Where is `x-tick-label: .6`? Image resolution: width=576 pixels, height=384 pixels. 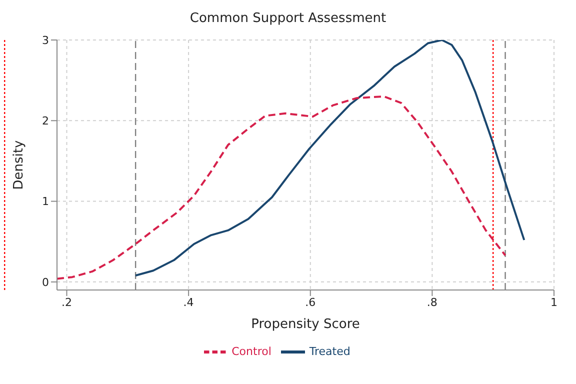 x-tick-label: .6 is located at coordinates (310, 302).